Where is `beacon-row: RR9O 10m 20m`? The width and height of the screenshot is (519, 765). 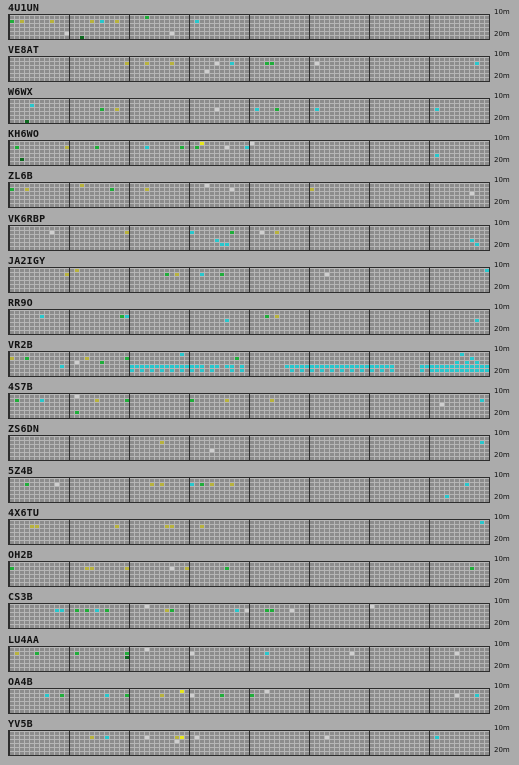
beacon-row: RR9O 10m 20m is located at coordinates (259, 319).